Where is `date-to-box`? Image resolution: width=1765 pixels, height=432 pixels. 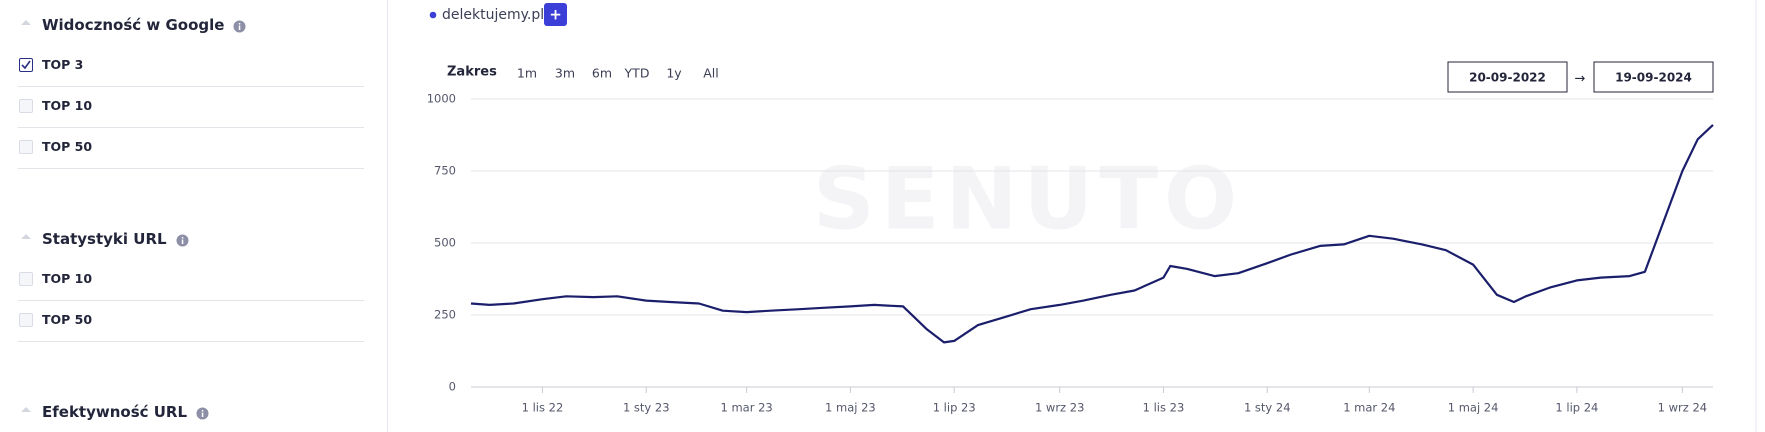 date-to-box is located at coordinates (1653, 77).